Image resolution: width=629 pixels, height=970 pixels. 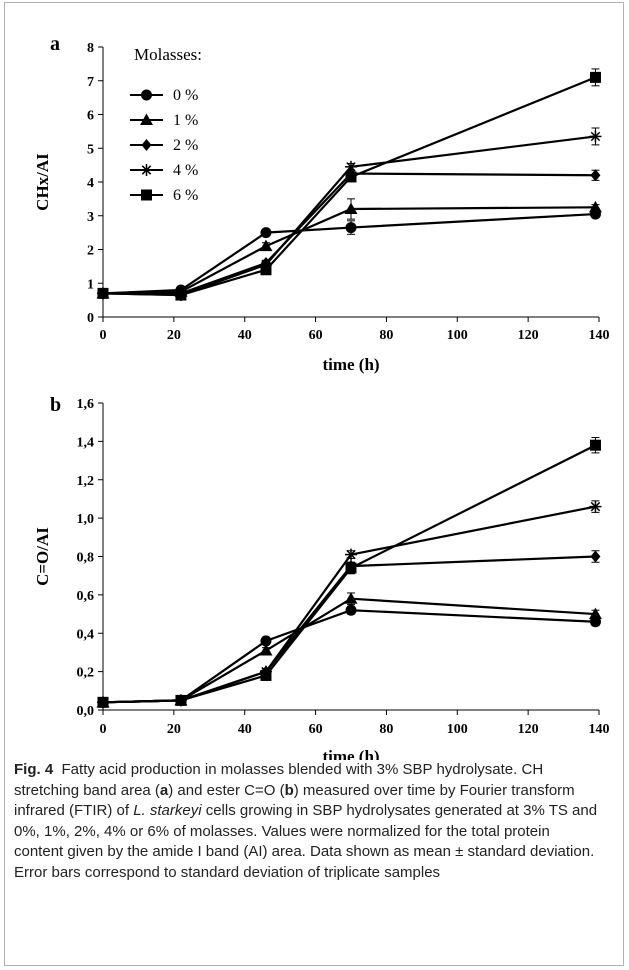 I want to click on series-triangle, so click(x=349, y=249).